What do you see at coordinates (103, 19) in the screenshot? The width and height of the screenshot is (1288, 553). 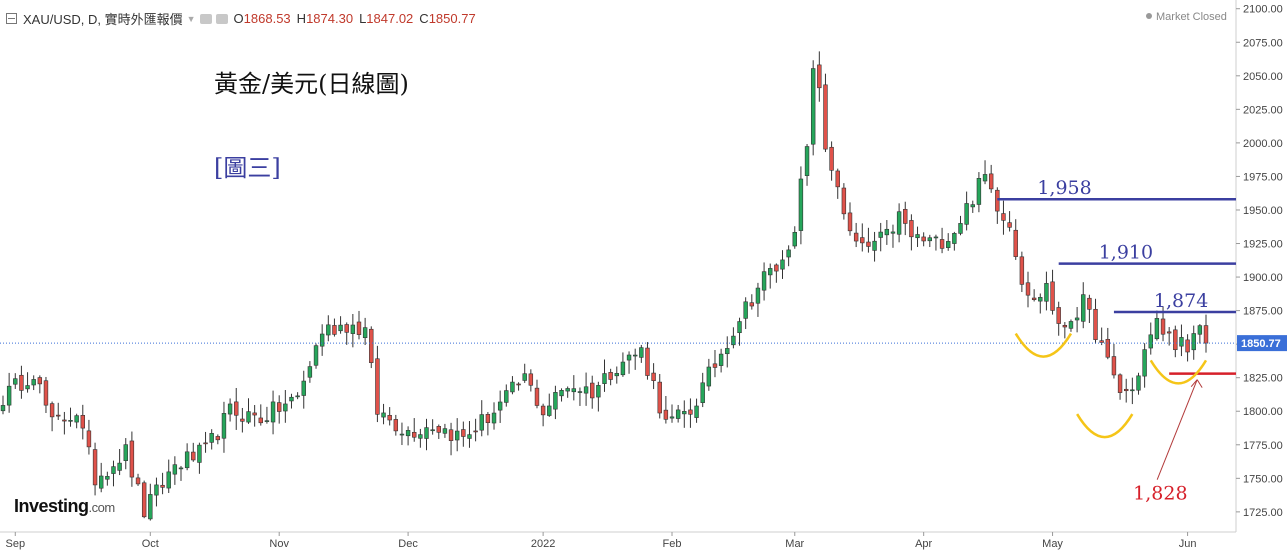 I see `symbol-label: XAU/USD, D, 實時外匯報價` at bounding box center [103, 19].